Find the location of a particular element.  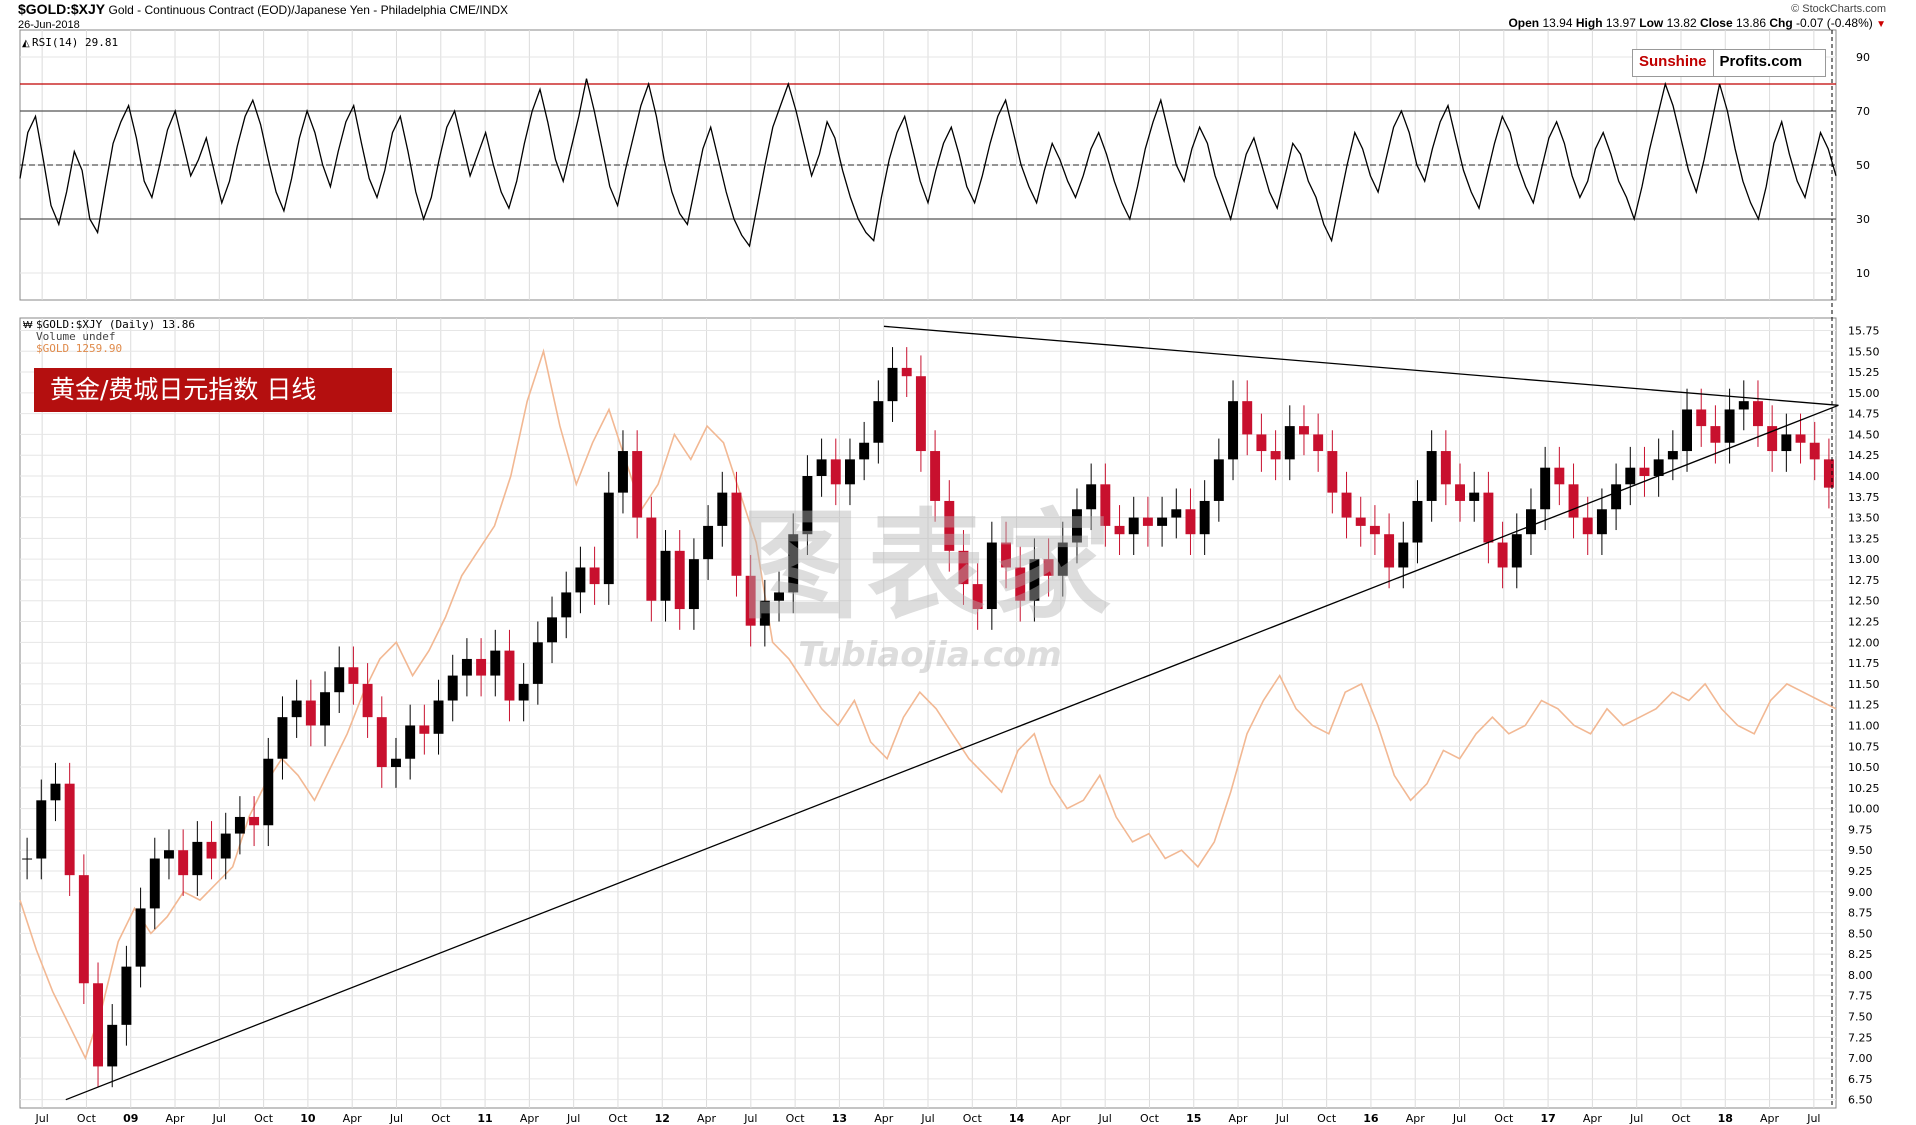

low-label: Low is located at coordinates (1651, 23).